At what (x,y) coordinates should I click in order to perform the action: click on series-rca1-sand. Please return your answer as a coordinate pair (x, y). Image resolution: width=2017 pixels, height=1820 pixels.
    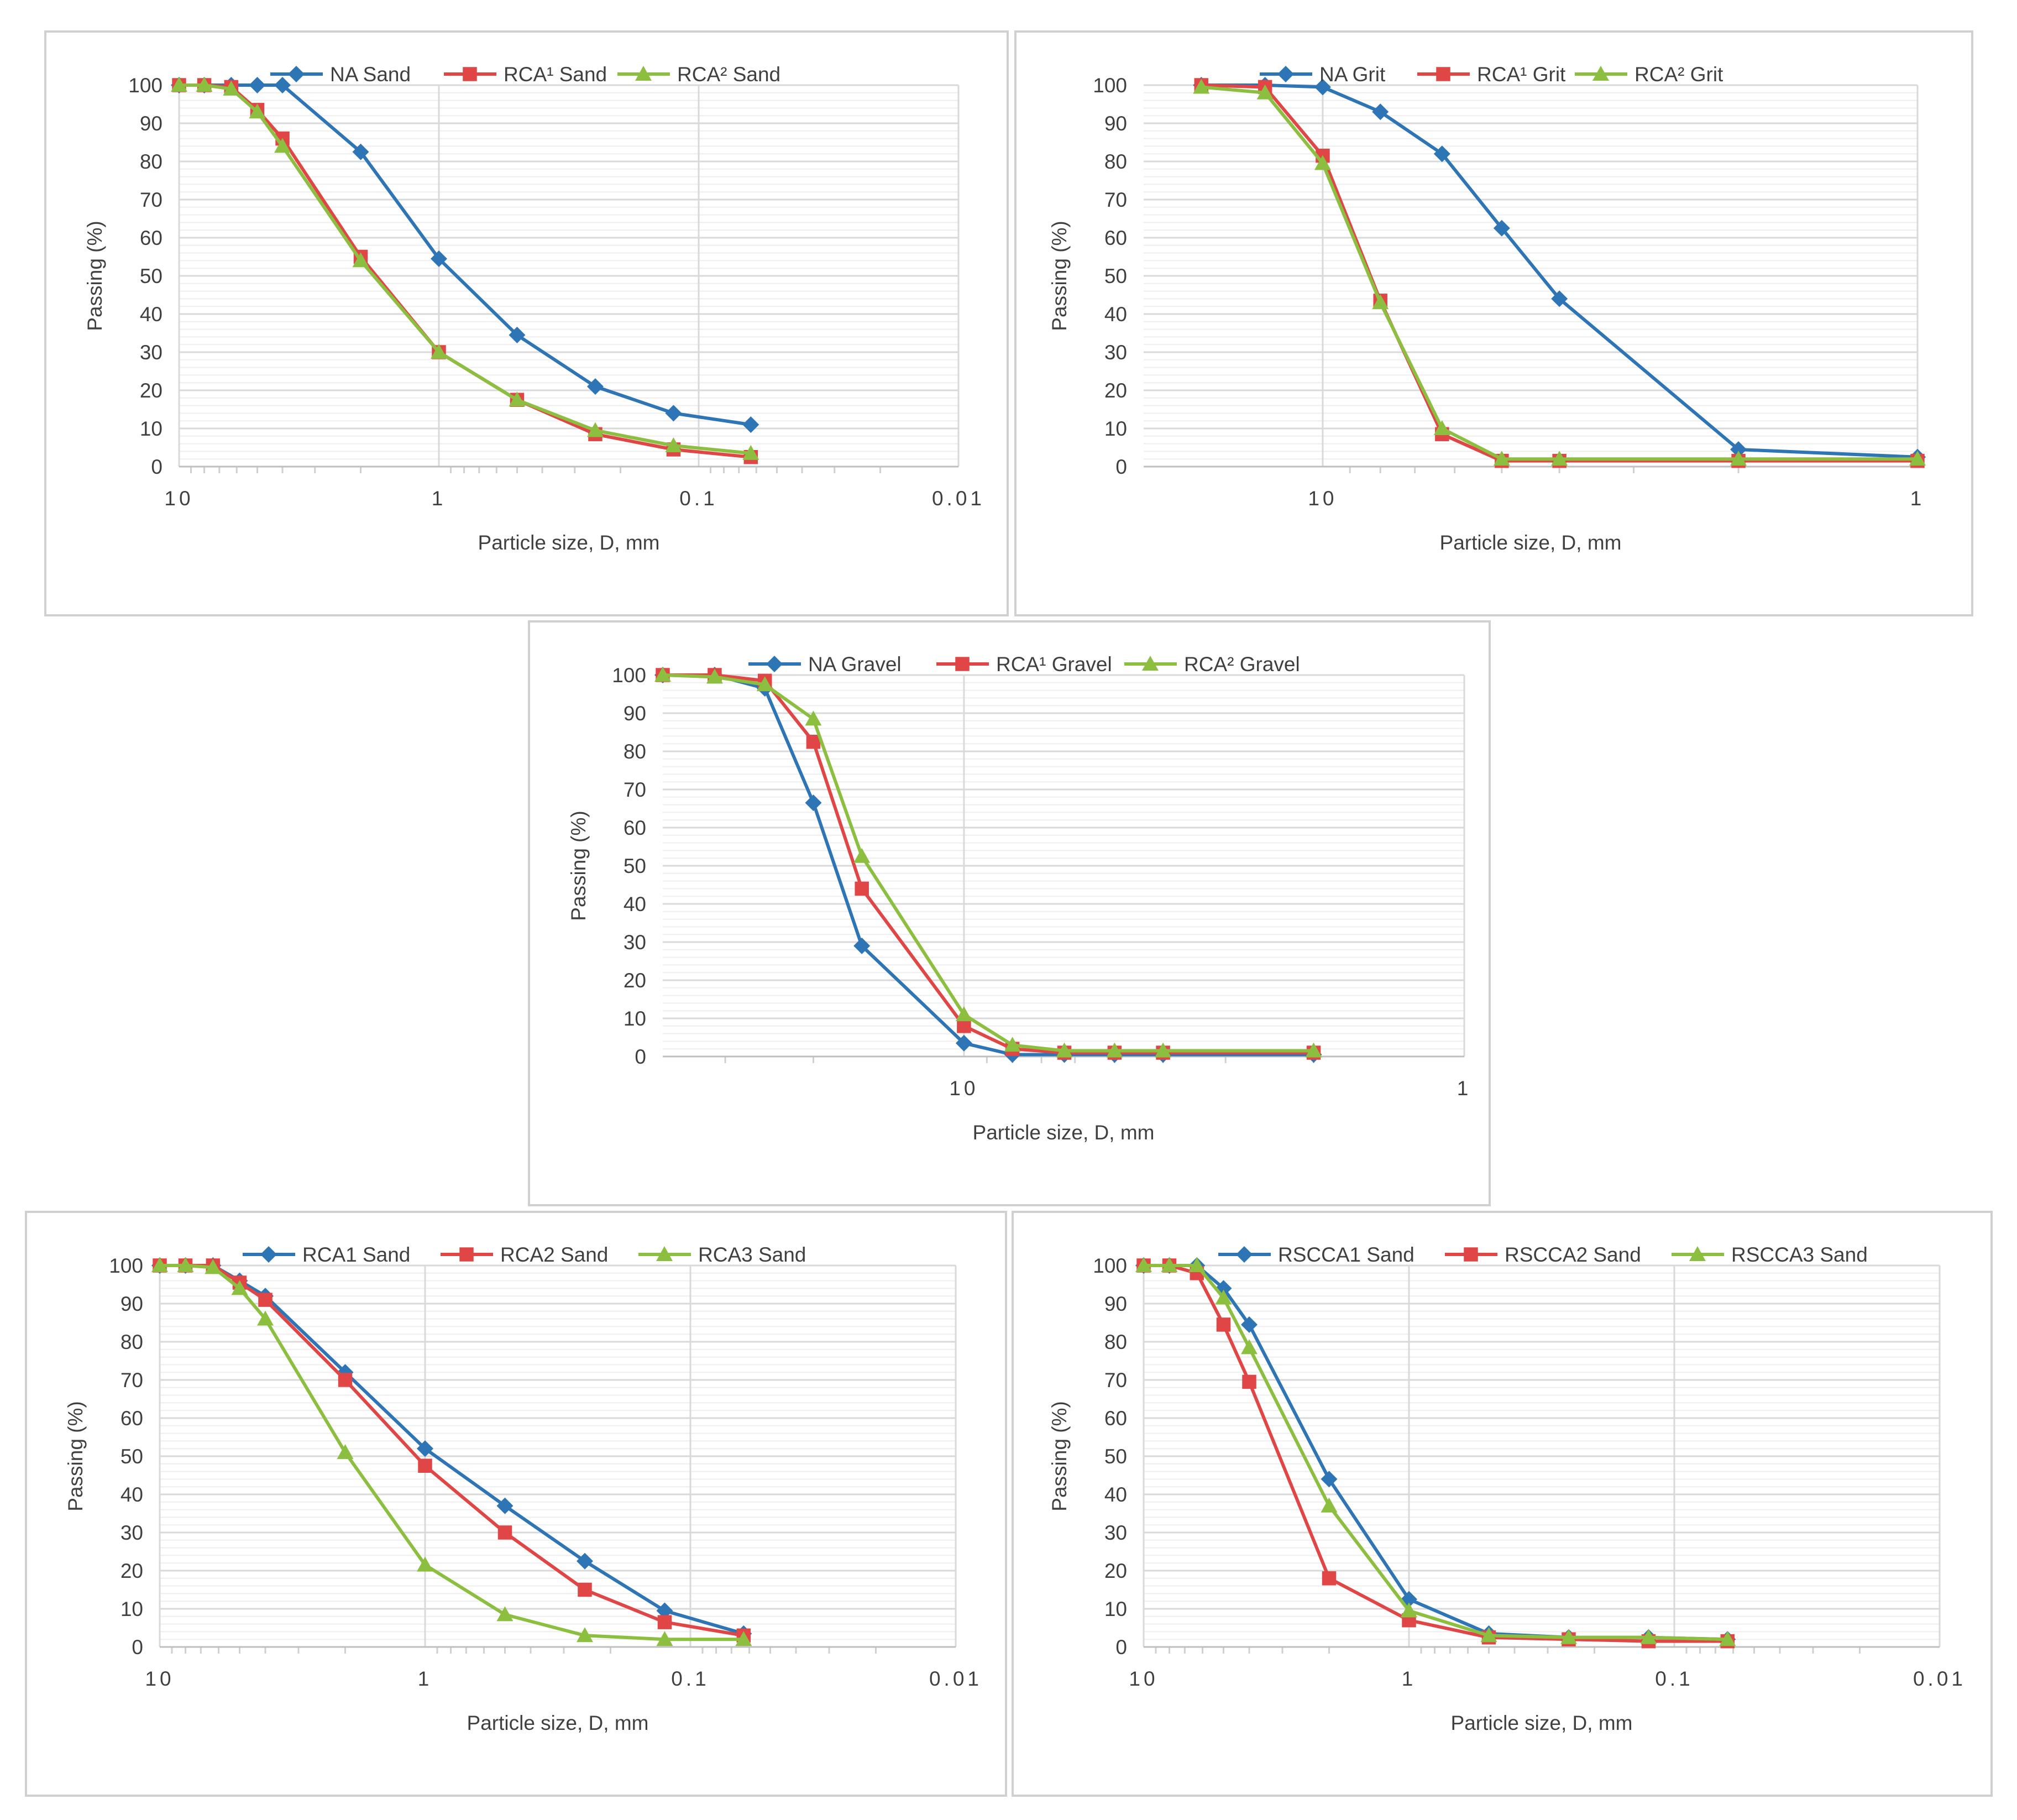
    Looking at the image, I should click on (451, 1449).